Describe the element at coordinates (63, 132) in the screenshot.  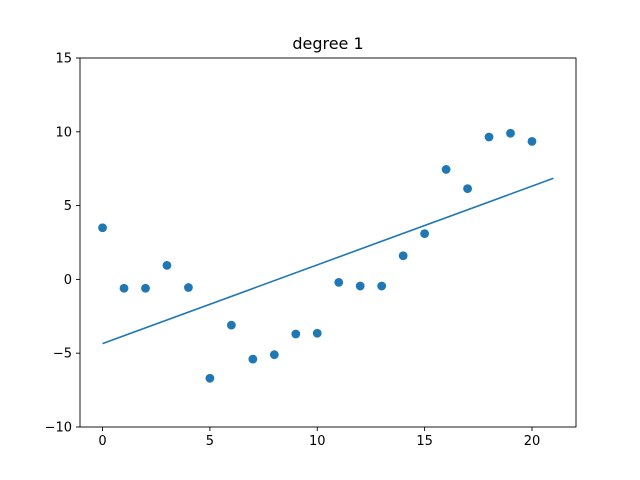
I see `y-tick-label: 10` at that location.